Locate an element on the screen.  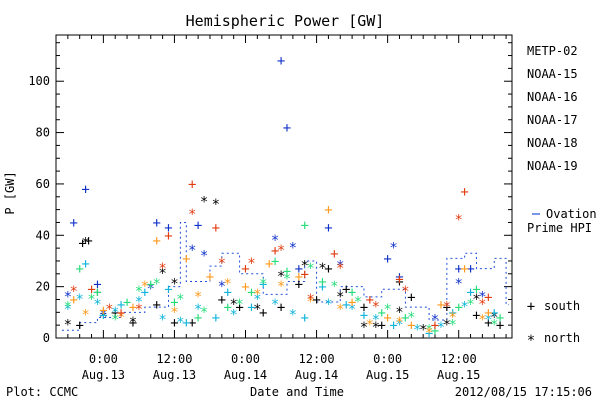
y-tick-label: 80 is located at coordinates (43, 133).